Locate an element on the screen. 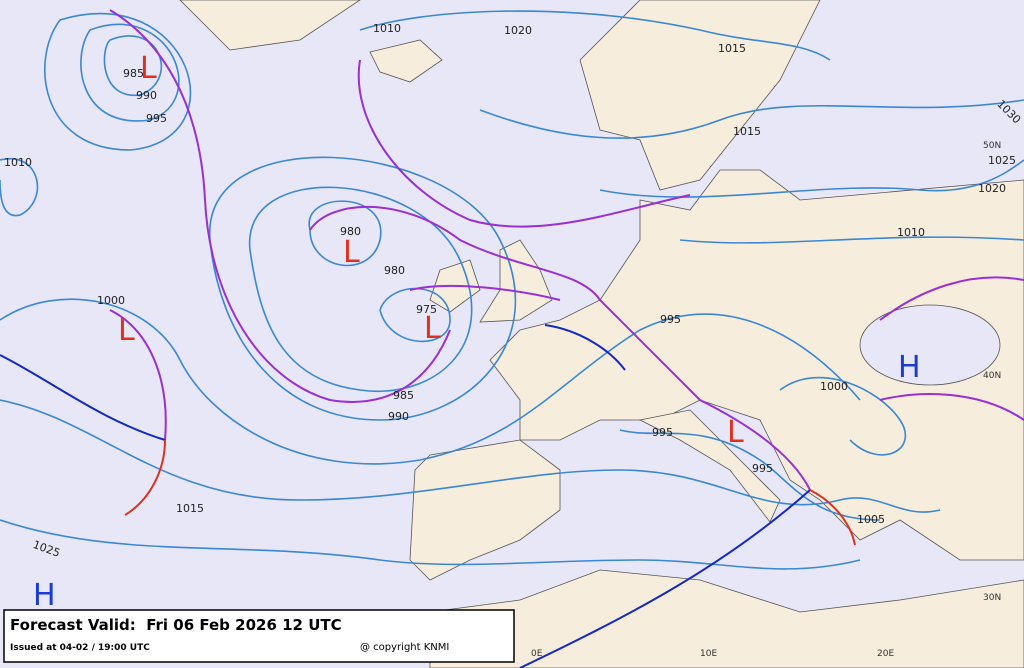 The height and width of the screenshot is (668, 1024). issued: Issued at 04-02 / 19:00 UTC is located at coordinates (80, 648).